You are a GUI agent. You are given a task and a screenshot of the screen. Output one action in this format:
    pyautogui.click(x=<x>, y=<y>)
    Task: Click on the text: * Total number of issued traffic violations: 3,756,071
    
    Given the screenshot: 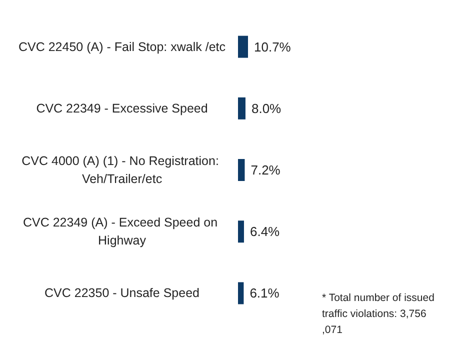 What is the action you would take?
    pyautogui.click(x=380, y=314)
    